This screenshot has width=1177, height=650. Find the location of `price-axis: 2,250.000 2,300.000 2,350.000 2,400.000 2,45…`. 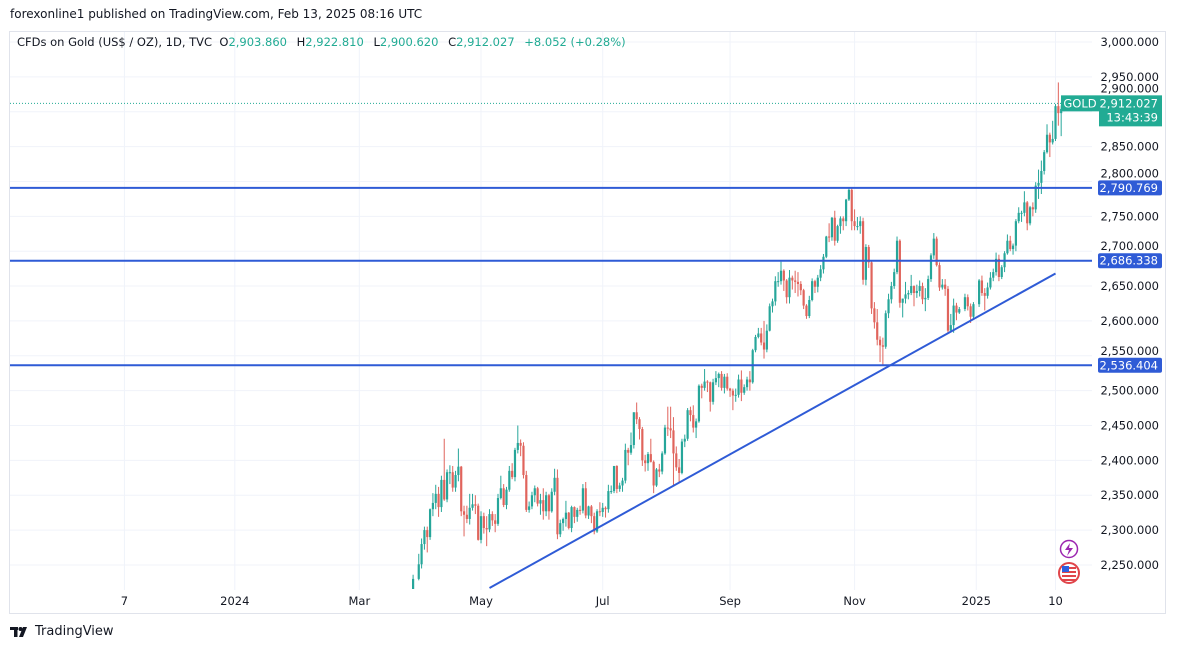

price-axis: 2,250.000 2,300.000 2,350.000 2,400.000 2,45… is located at coordinates (1129, 303).